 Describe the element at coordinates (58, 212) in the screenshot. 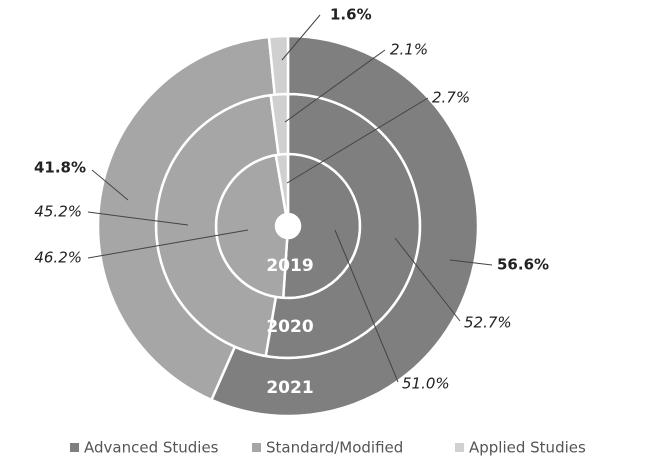

I see `data-label: 45.2%` at that location.